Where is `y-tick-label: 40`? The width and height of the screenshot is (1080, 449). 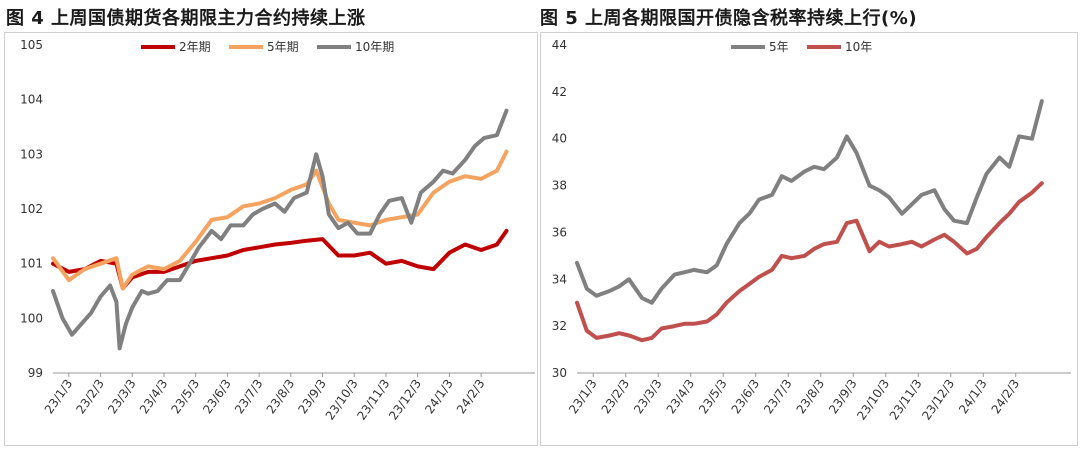 y-tick-label: 40 is located at coordinates (559, 139).